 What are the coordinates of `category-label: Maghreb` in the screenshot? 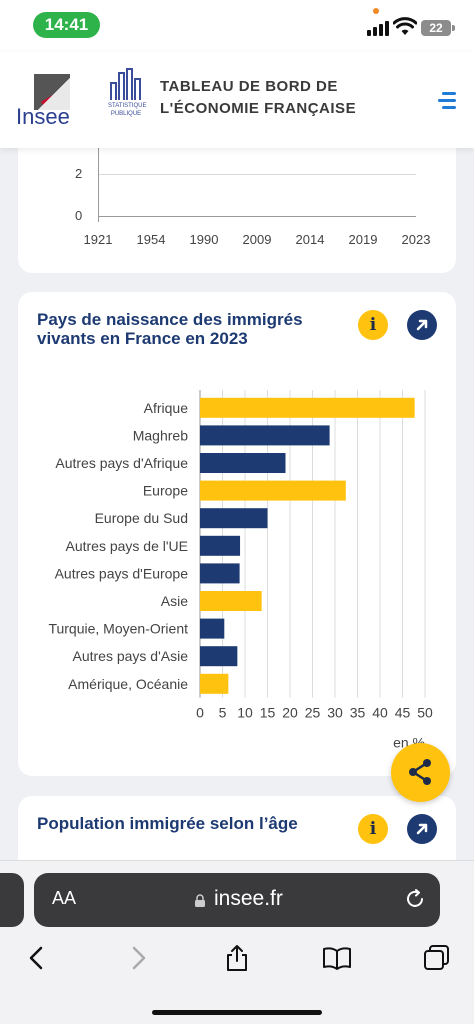 It's located at (160, 435).